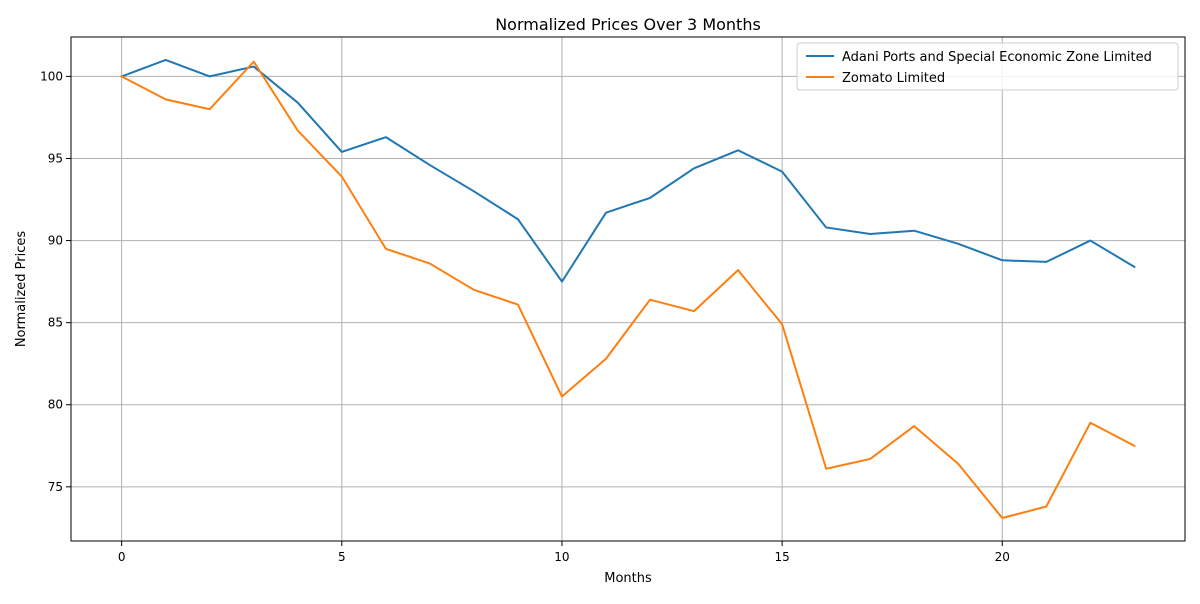  I want to click on x-tick-label: 15, so click(781, 557).